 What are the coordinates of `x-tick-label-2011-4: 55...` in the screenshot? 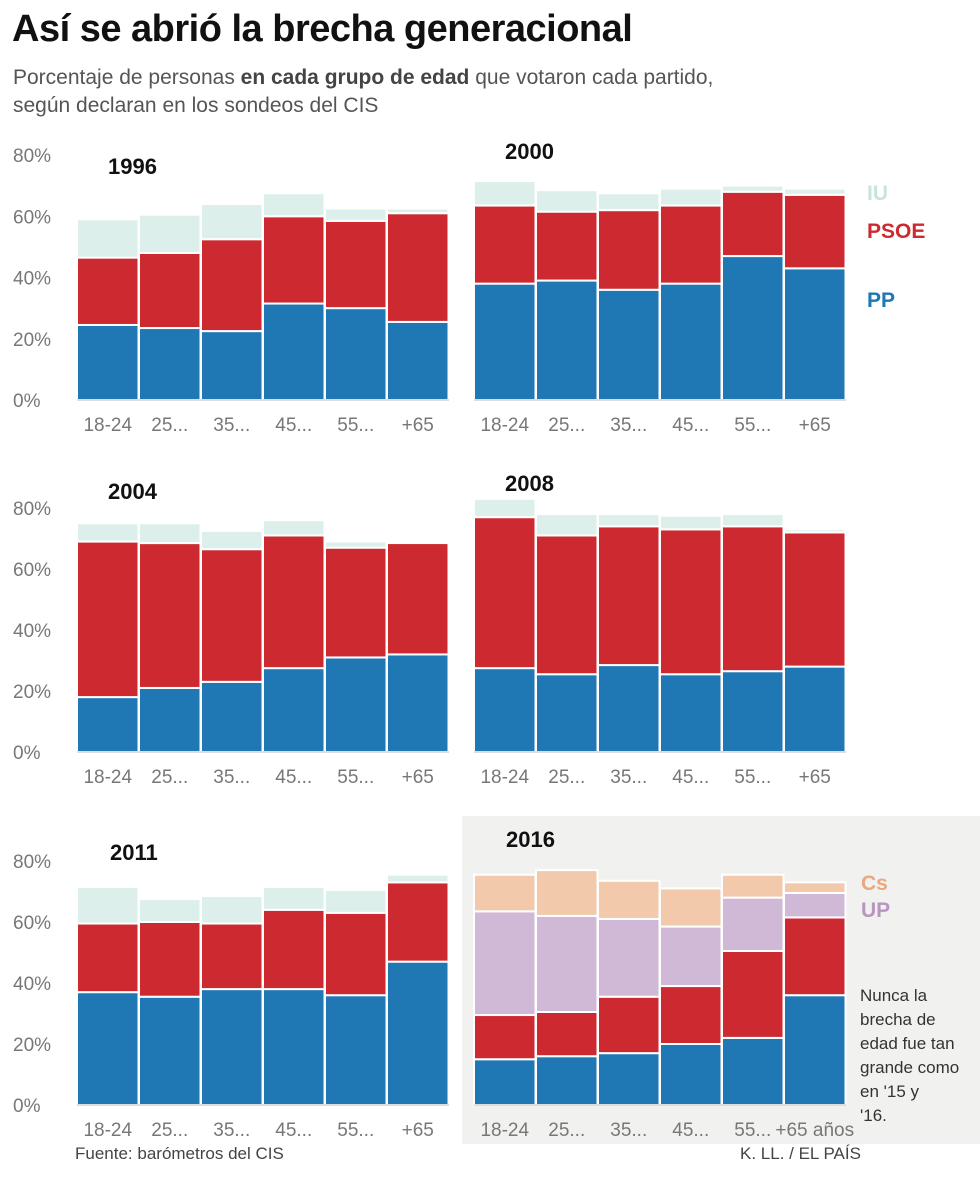 It's located at (355, 1130).